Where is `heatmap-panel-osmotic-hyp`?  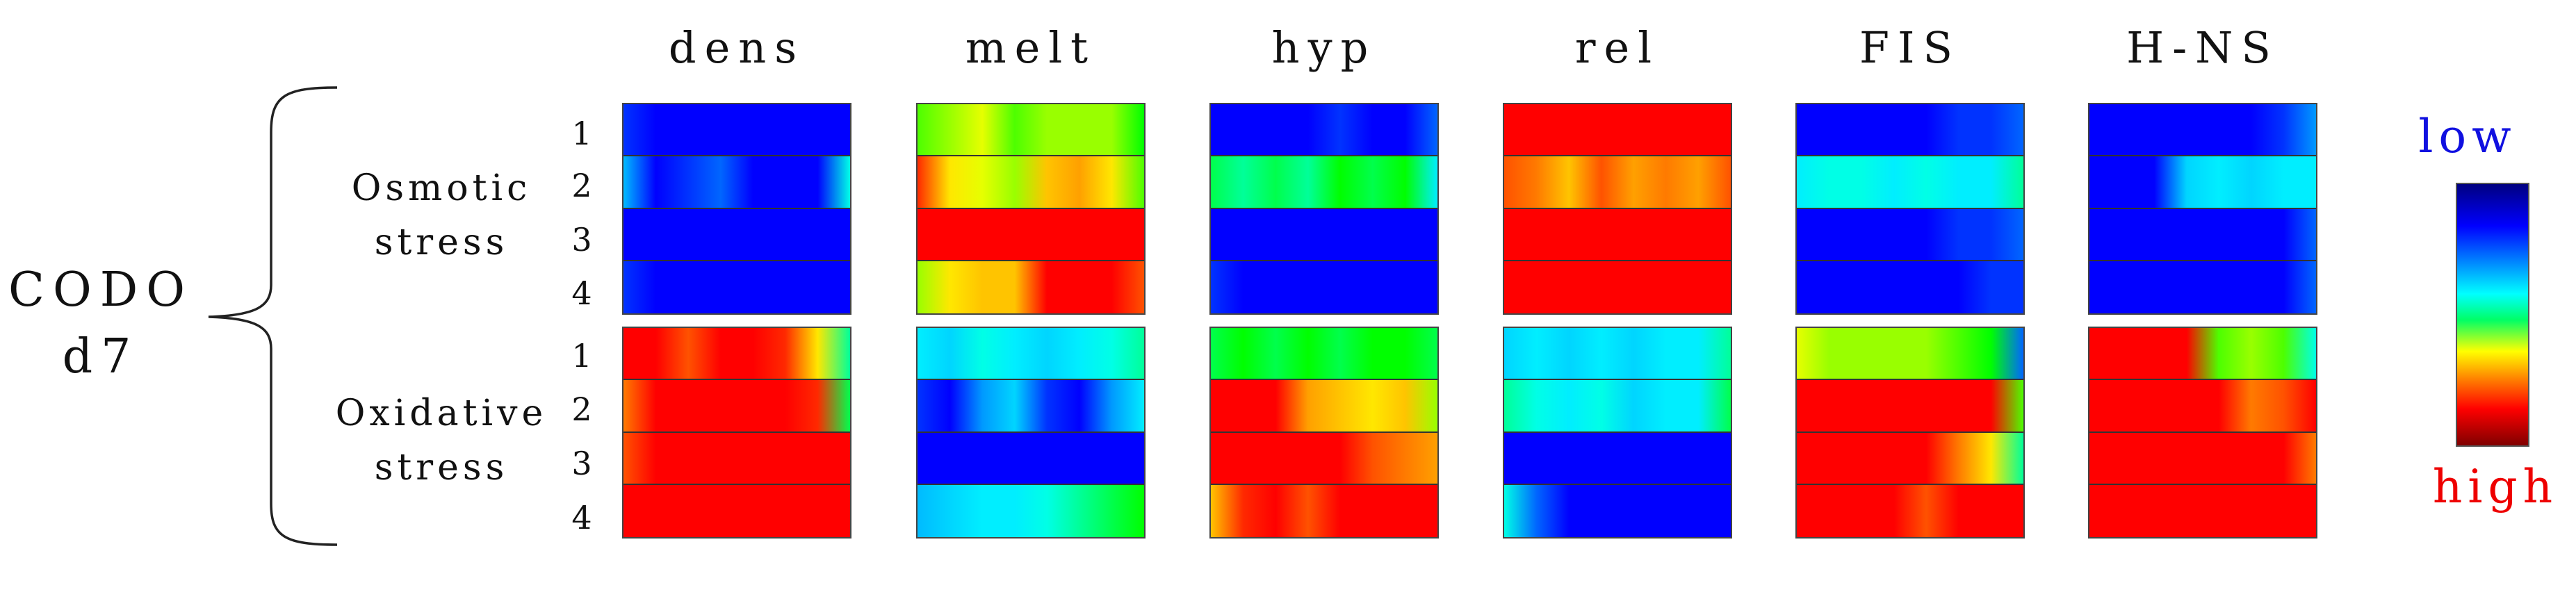
heatmap-panel-osmotic-hyp is located at coordinates (1324, 209).